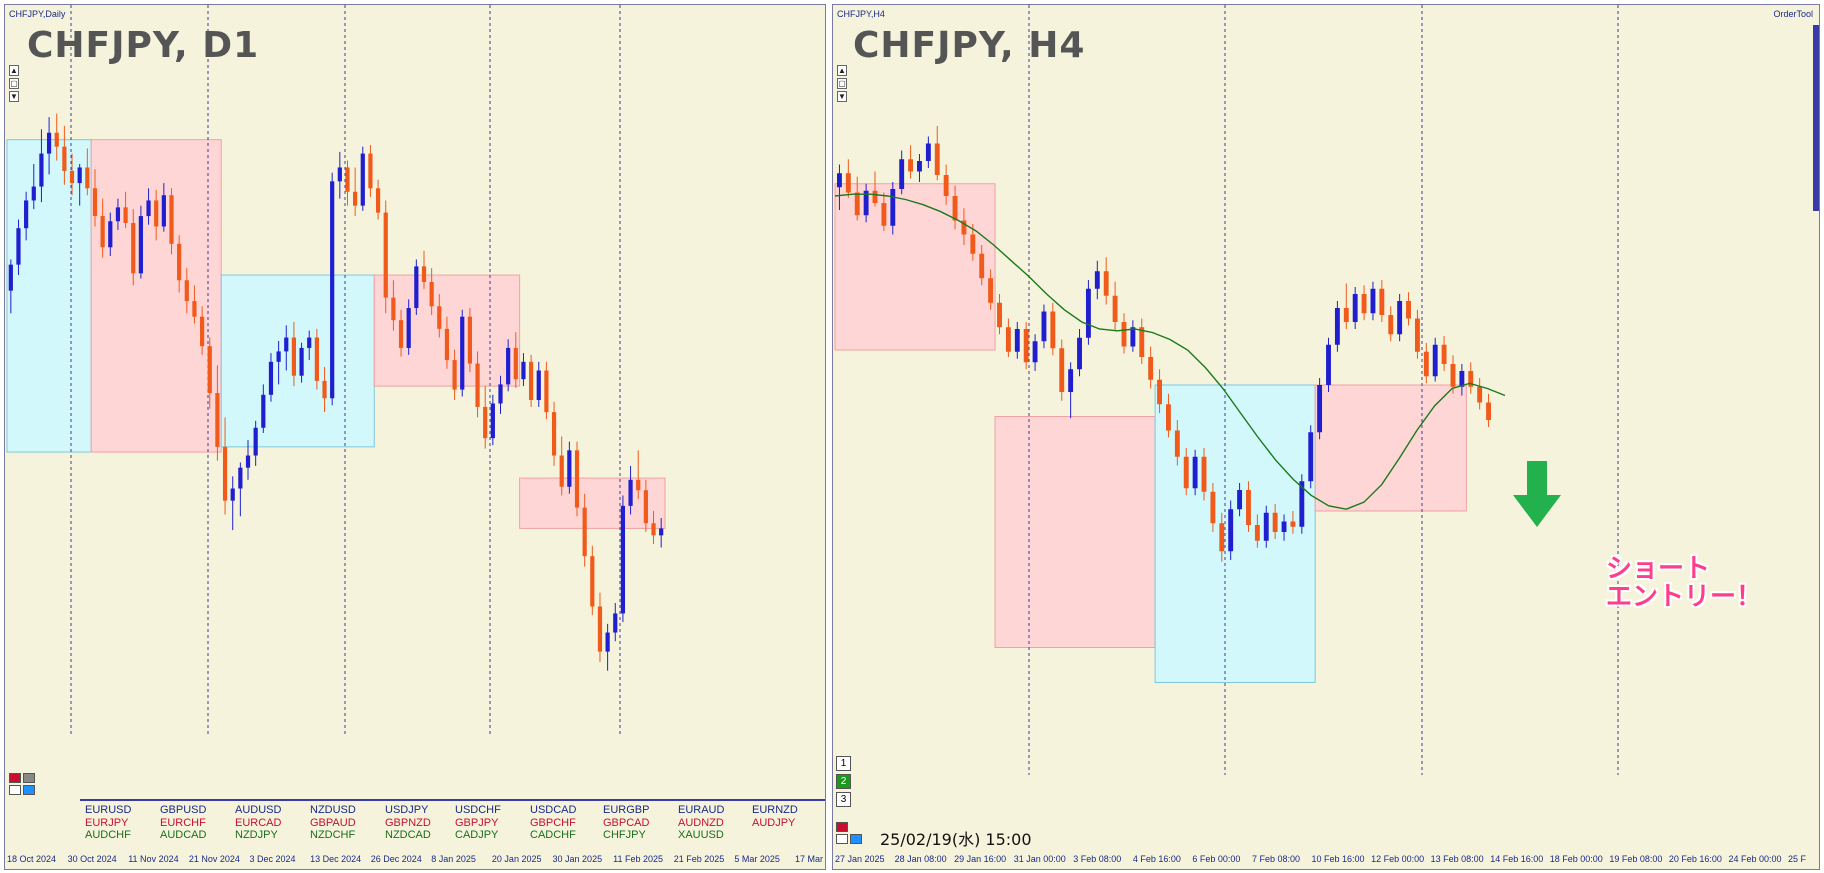 Image resolution: width=1824 pixels, height=873 pixels. What do you see at coordinates (626, 822) in the screenshot?
I see `pair-link: GBPCAD` at bounding box center [626, 822].